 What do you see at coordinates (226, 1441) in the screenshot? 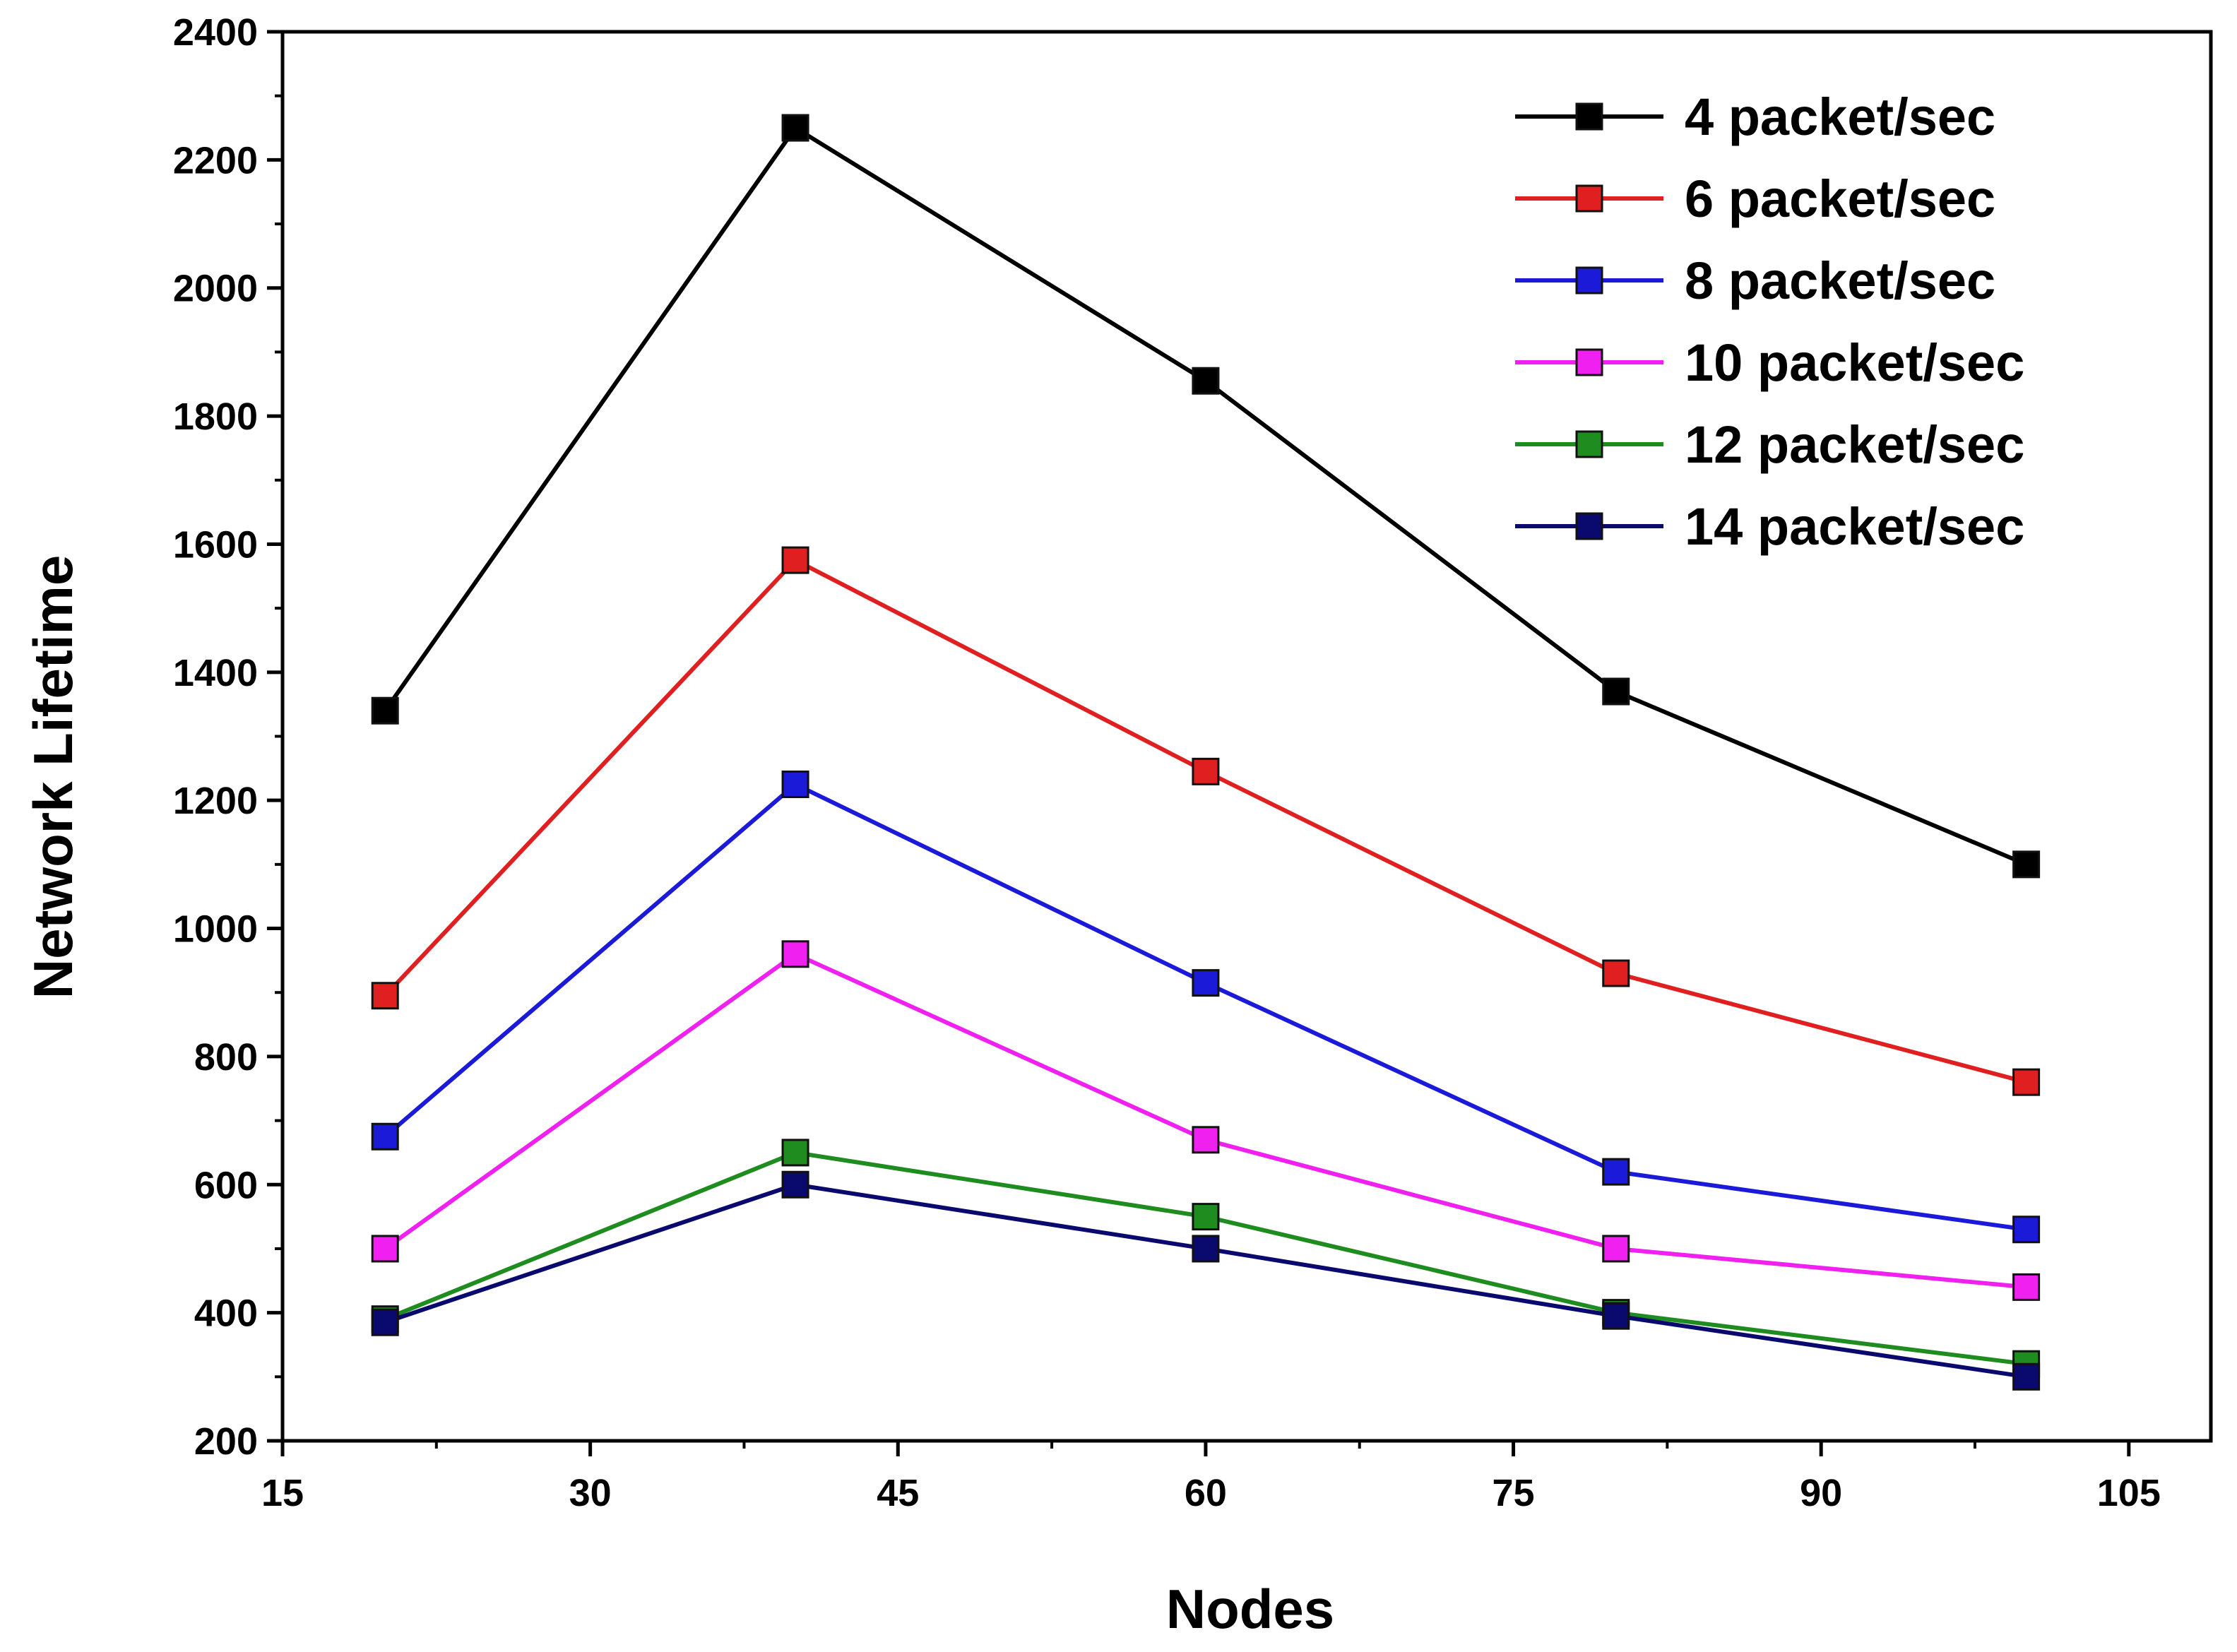
I see `y-tick-label: 200` at bounding box center [226, 1441].